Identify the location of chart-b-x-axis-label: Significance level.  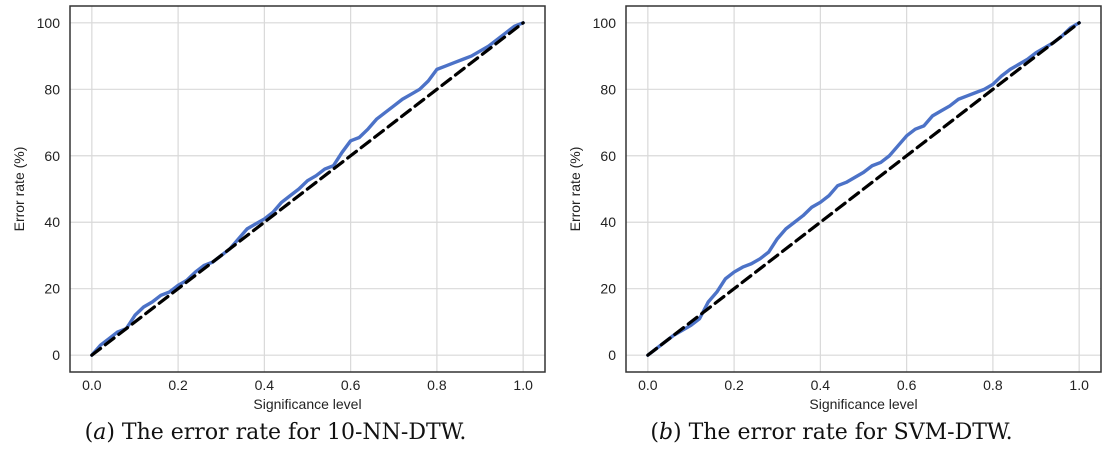
(863, 404).